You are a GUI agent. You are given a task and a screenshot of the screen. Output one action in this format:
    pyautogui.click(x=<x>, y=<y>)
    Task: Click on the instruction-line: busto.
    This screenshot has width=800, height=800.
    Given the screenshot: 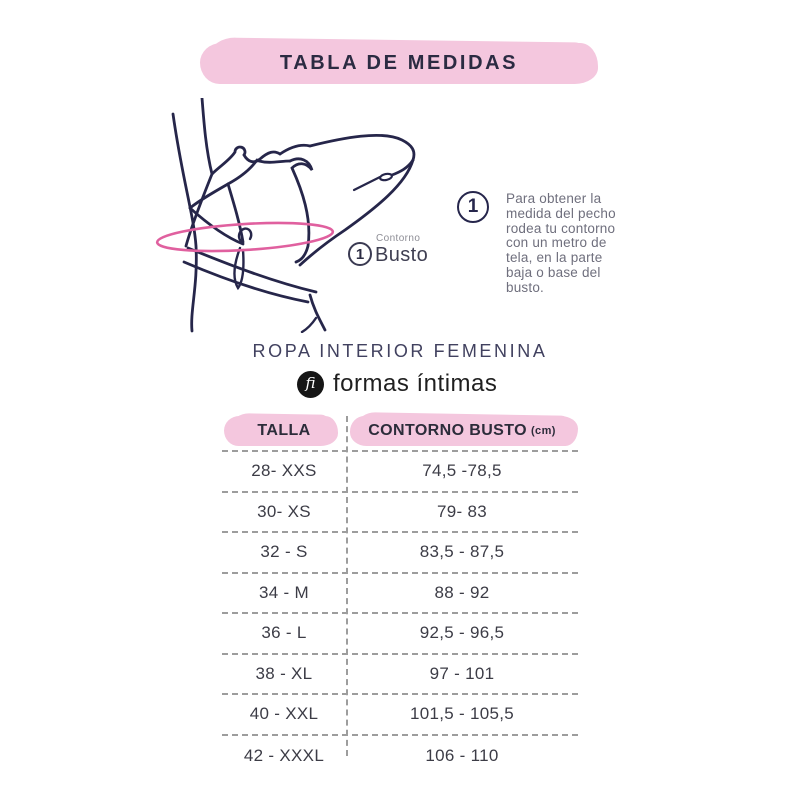 What is the action you would take?
    pyautogui.click(x=525, y=287)
    